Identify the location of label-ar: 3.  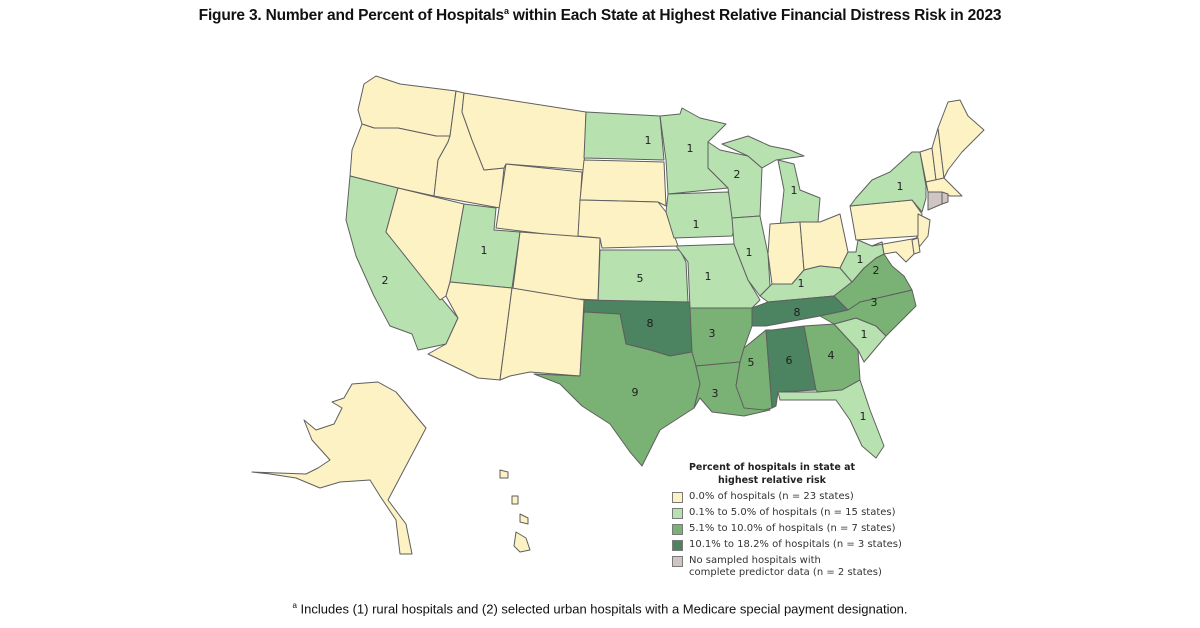
(712, 333).